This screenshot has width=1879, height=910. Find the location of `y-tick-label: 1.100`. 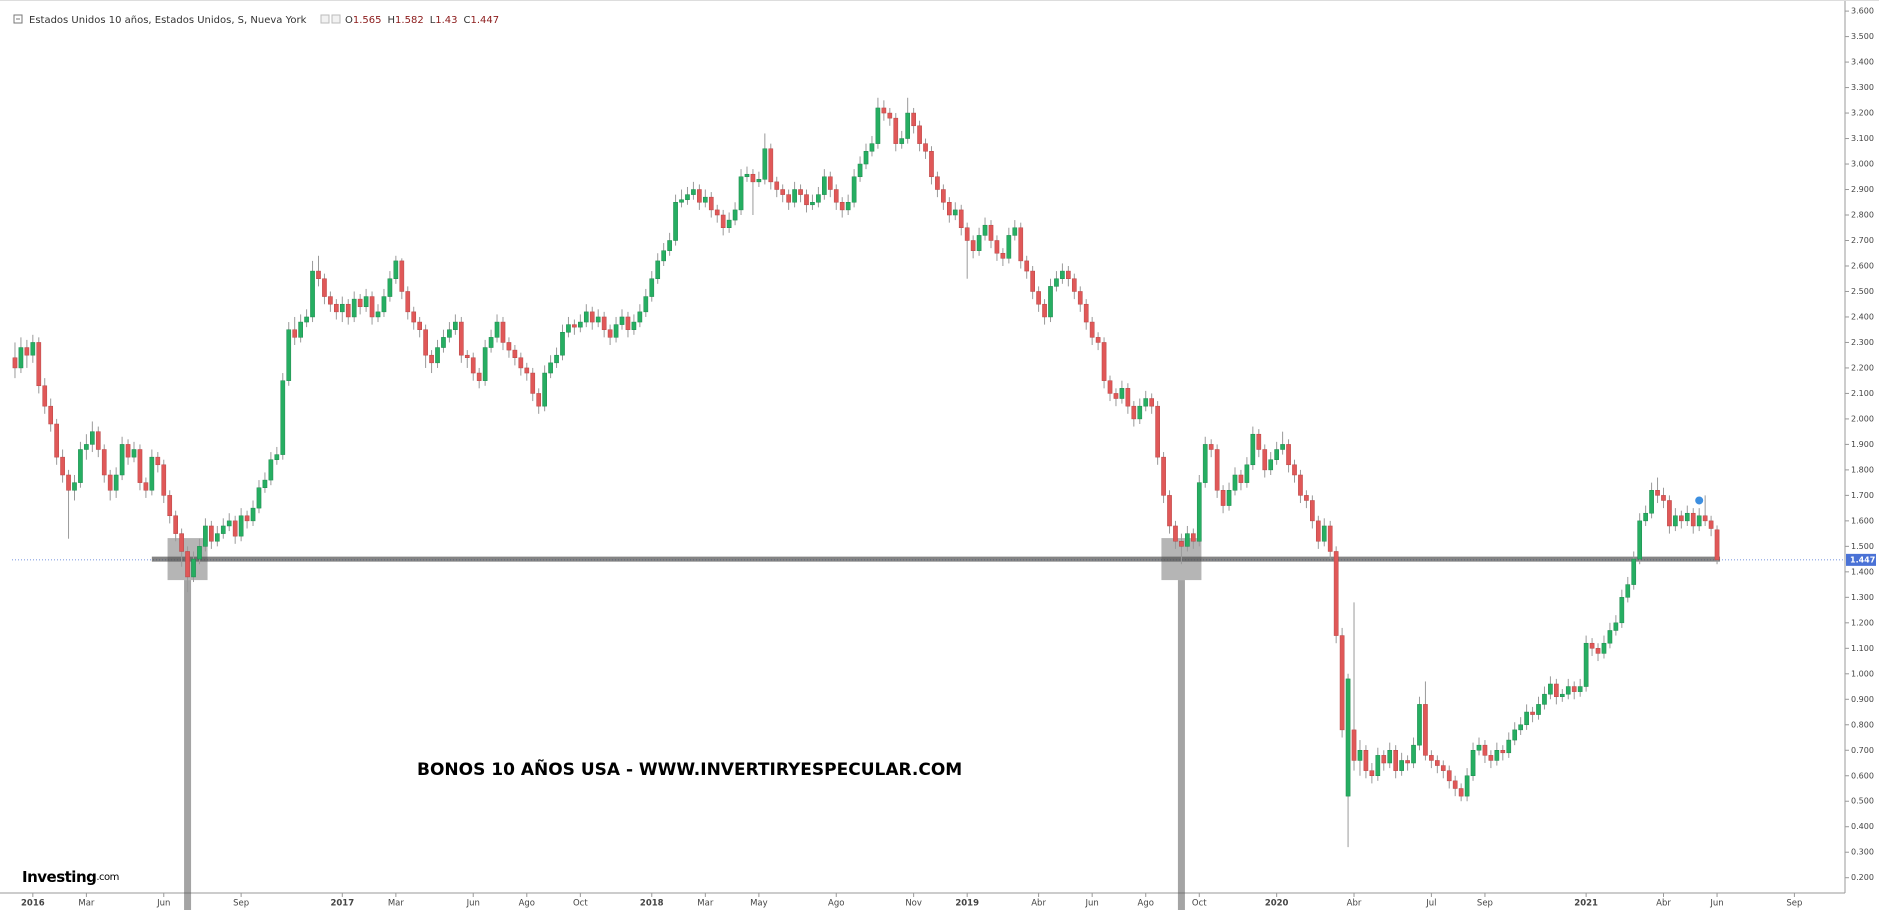

y-tick-label: 1.100 is located at coordinates (1862, 648).